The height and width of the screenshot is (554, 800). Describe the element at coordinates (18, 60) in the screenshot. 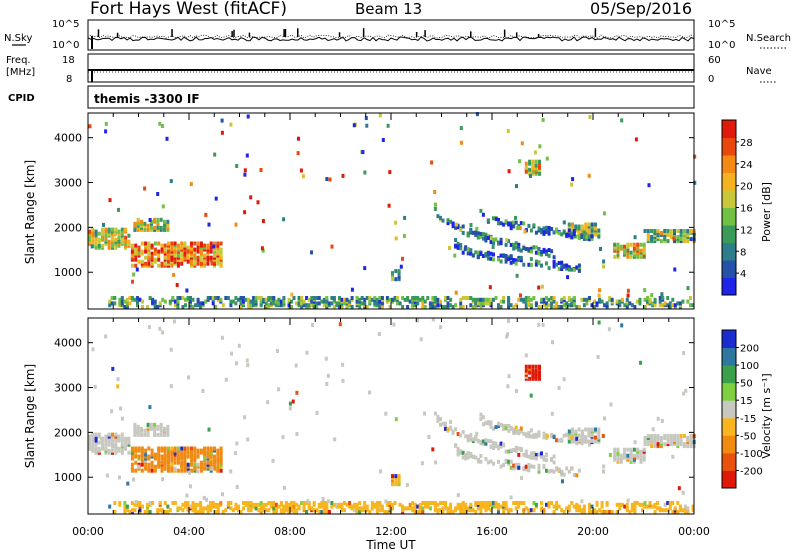

I see `freq-label-1: Freq.` at that location.